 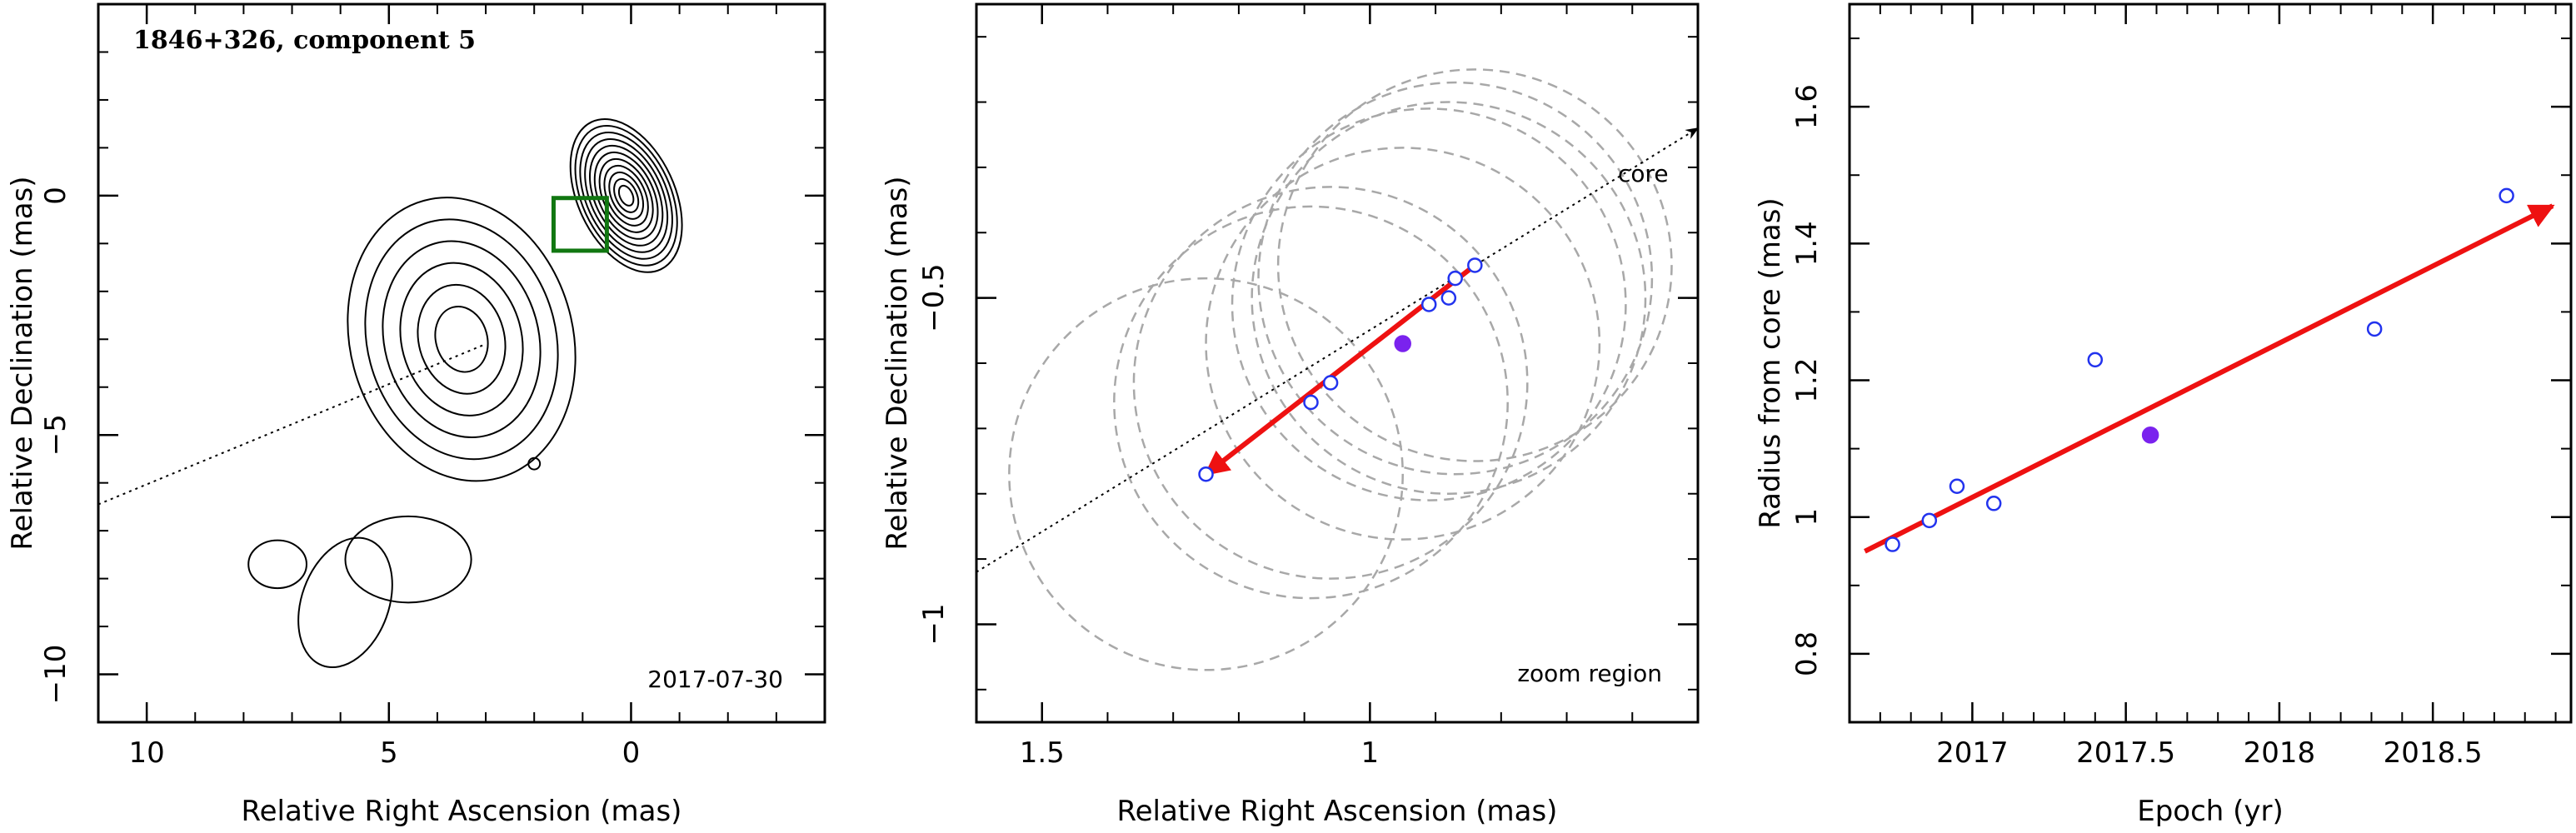 I want to click on y-tick-label: 0, so click(x=55, y=196).